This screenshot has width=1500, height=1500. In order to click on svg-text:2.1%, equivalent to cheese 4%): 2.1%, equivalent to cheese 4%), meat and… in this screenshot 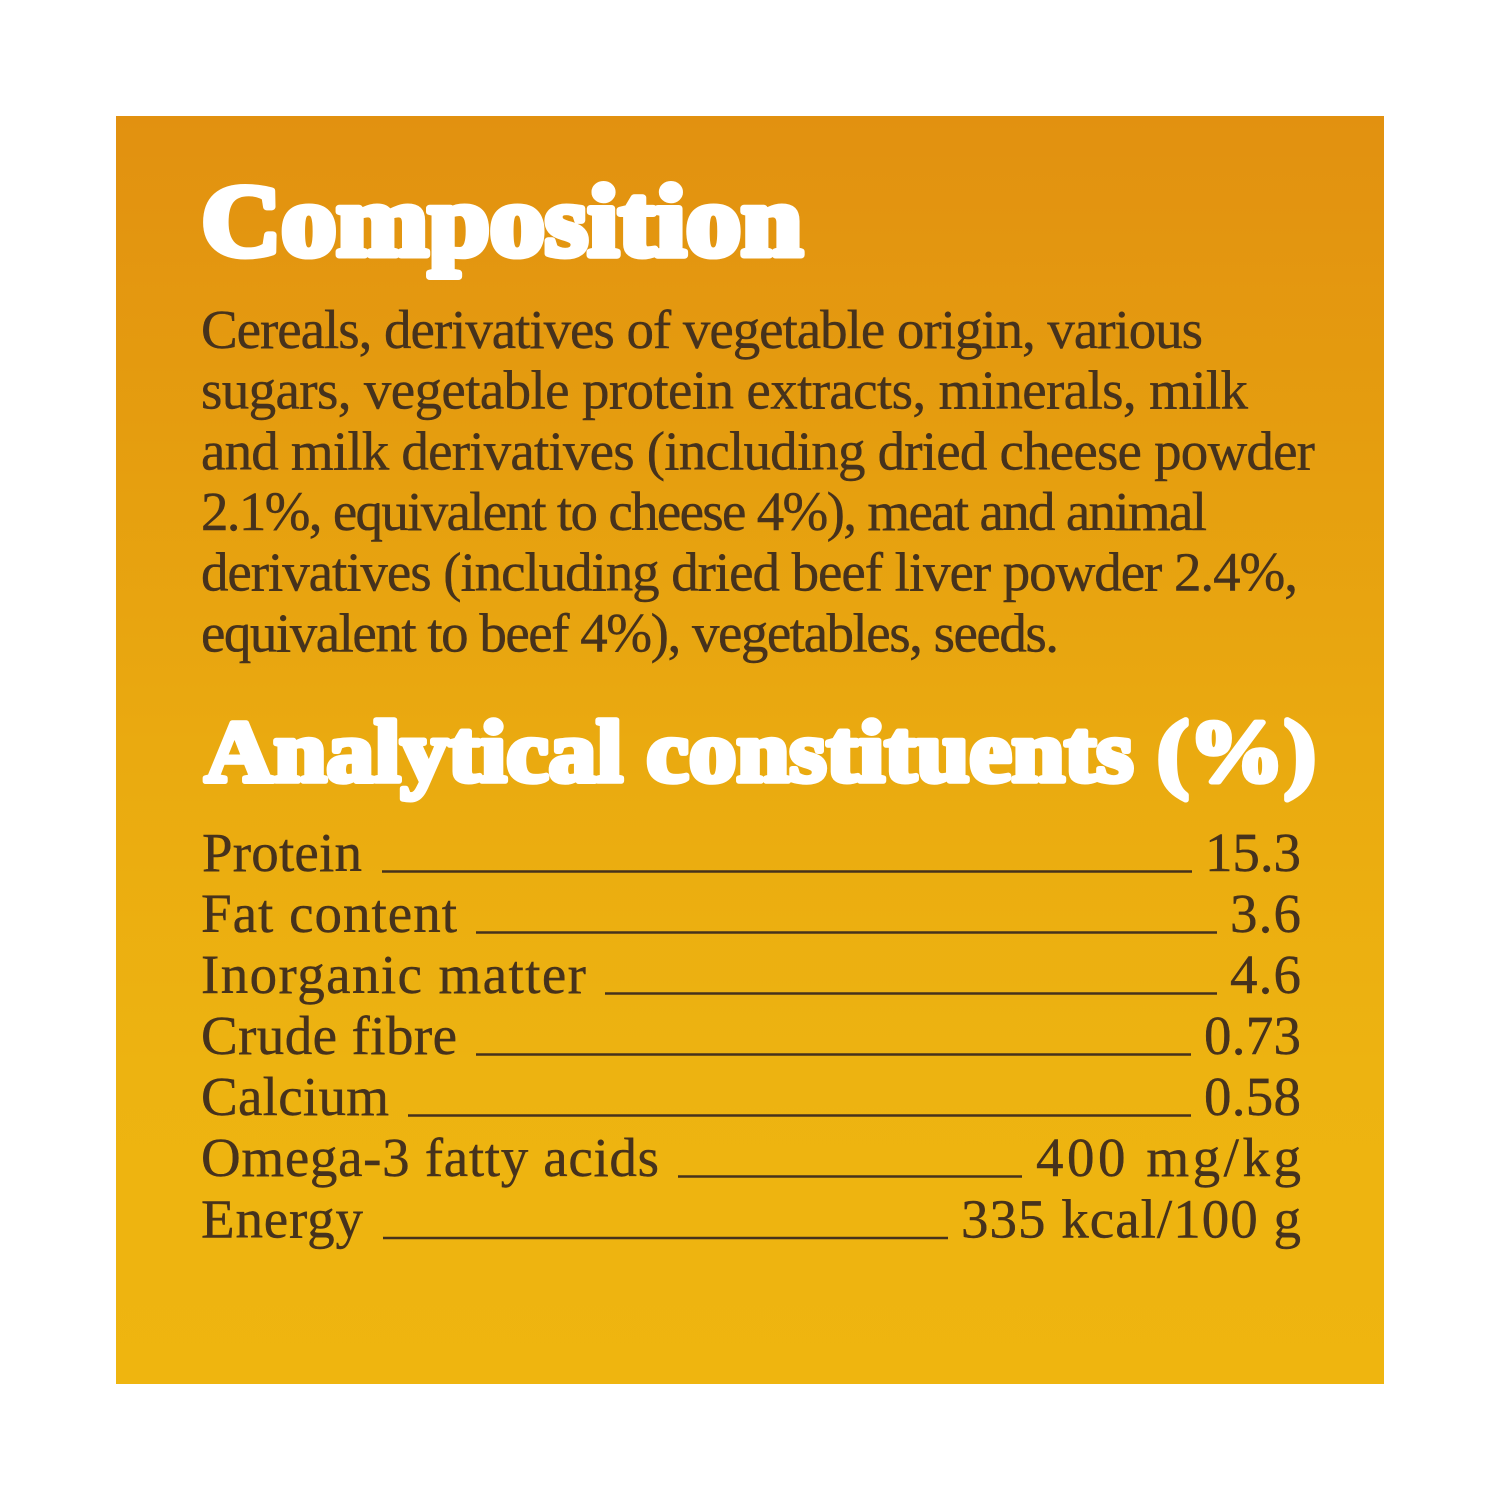, I will do `click(704, 511)`.